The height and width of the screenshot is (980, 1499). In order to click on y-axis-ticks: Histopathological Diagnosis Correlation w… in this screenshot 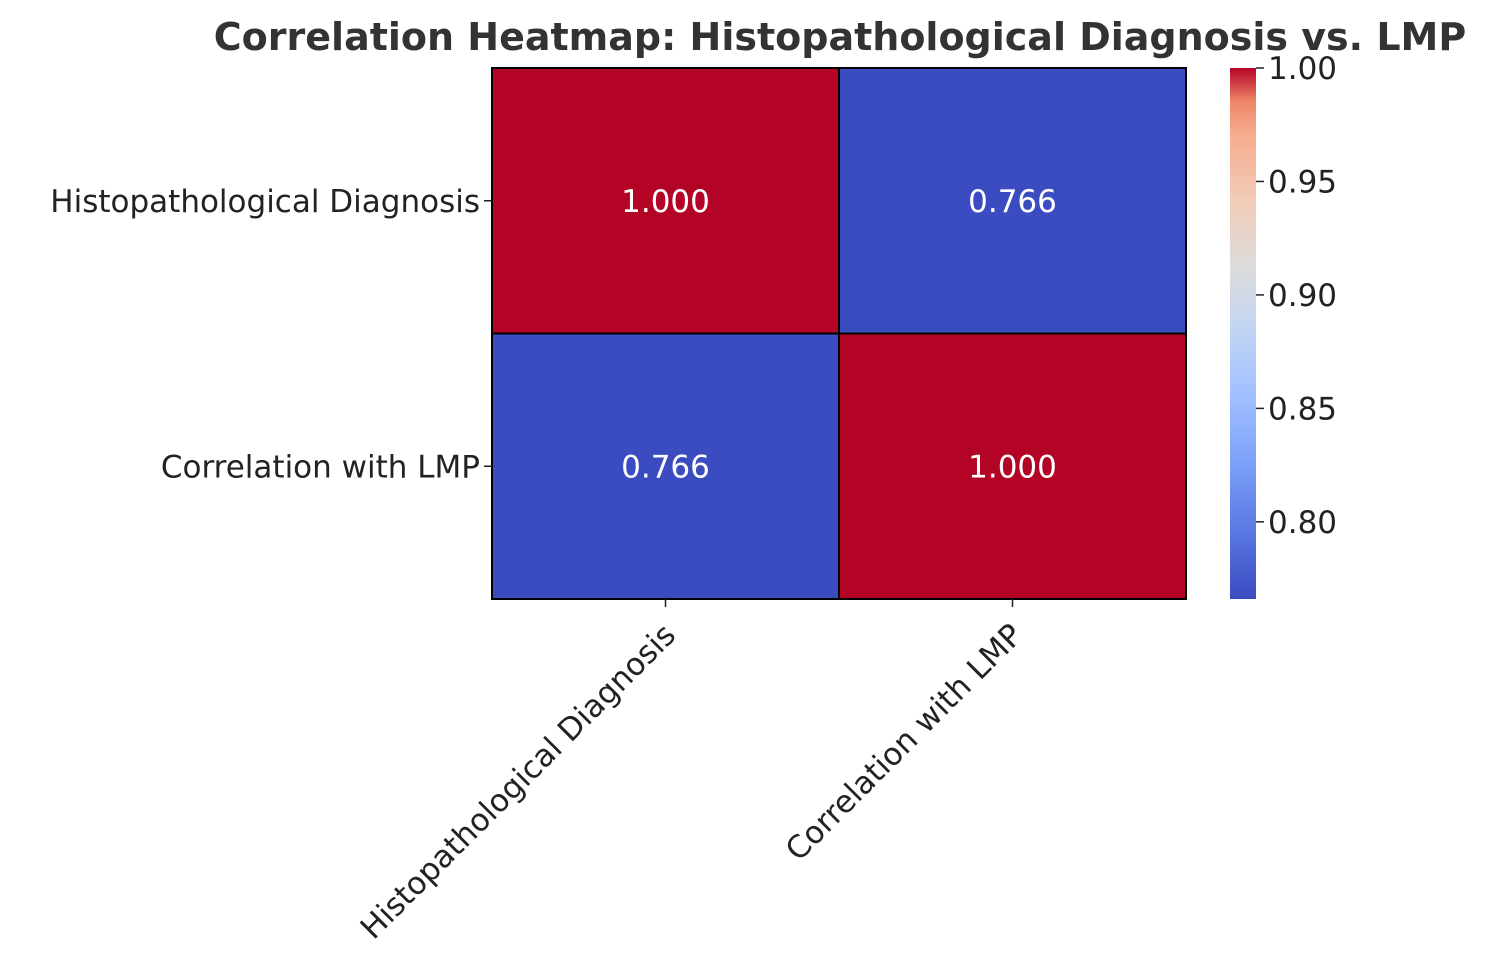, I will do `click(271, 334)`.